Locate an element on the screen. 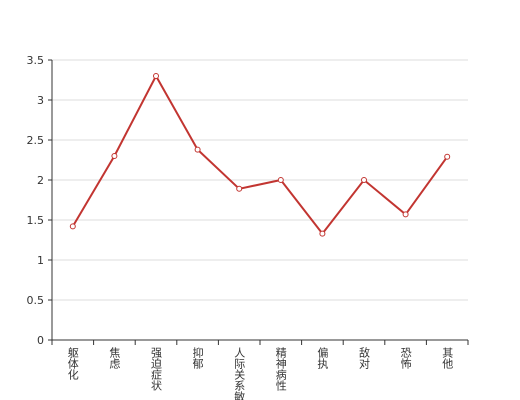 Image resolution: width=520 pixels, height=400 pixels. y-tick-label: 0.5 is located at coordinates (36, 300).